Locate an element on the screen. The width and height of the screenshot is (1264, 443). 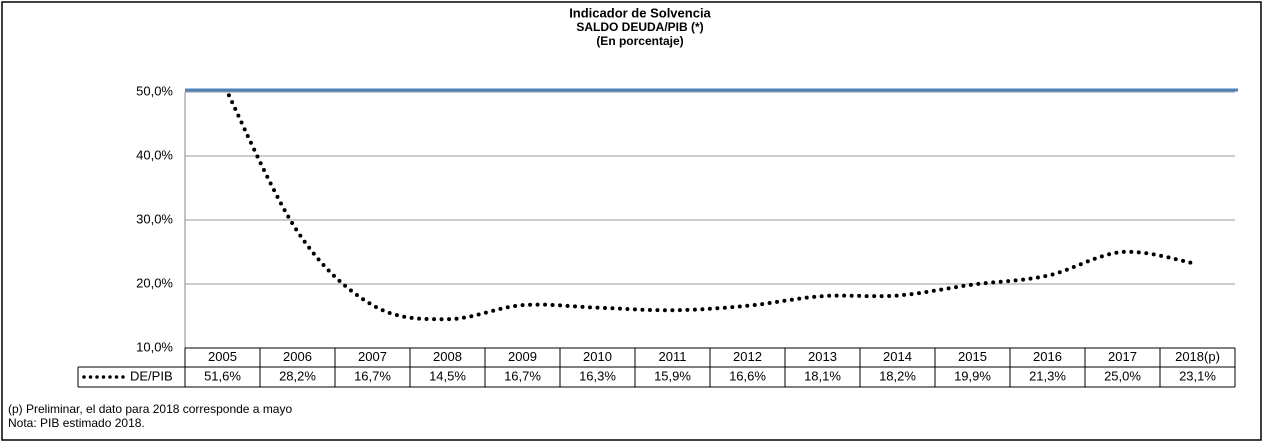
table-value: 28,2% is located at coordinates (297, 375).